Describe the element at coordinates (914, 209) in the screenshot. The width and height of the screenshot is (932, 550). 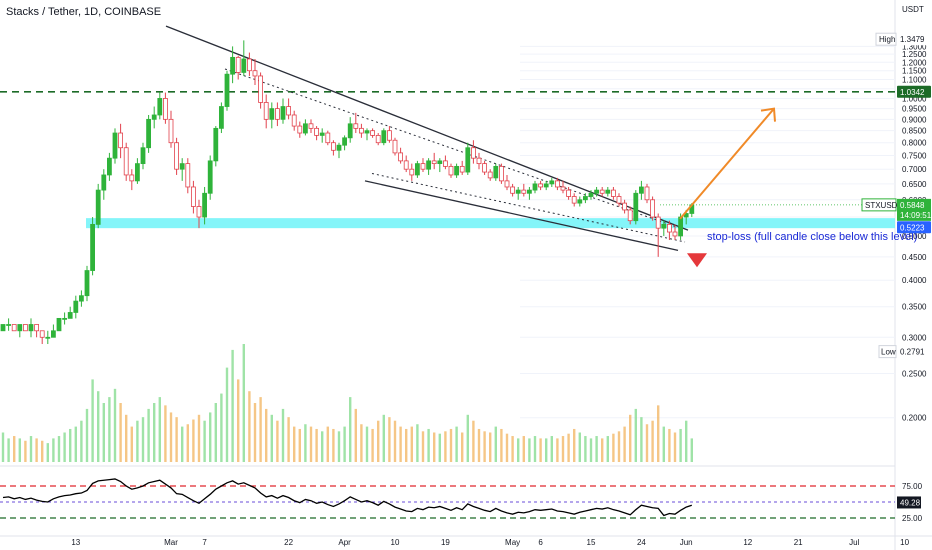
I see `last-price-box` at that location.